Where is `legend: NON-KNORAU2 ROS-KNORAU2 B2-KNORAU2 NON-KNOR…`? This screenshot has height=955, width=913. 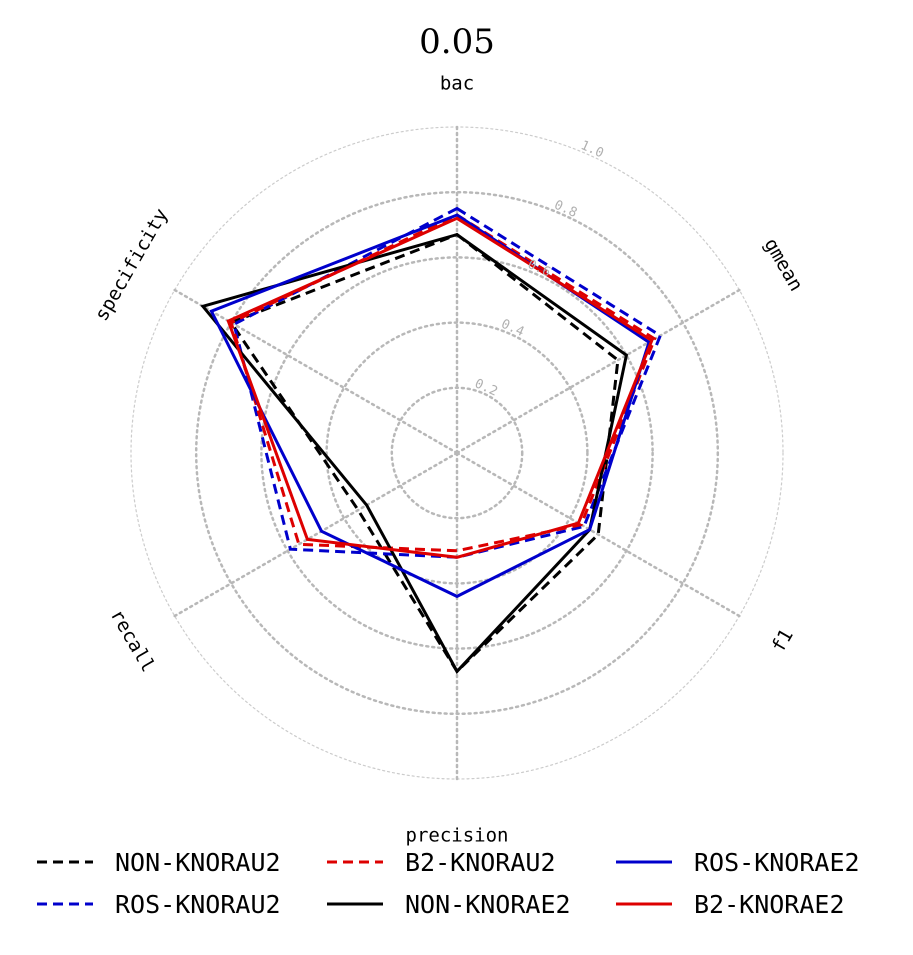
legend: NON-KNORAU2 ROS-KNORAU2 B2-KNORAU2 NON-KNOR… is located at coordinates (448, 883).